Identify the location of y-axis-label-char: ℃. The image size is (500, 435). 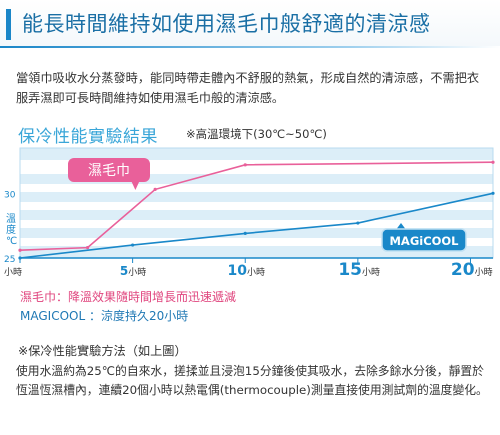
(11, 241).